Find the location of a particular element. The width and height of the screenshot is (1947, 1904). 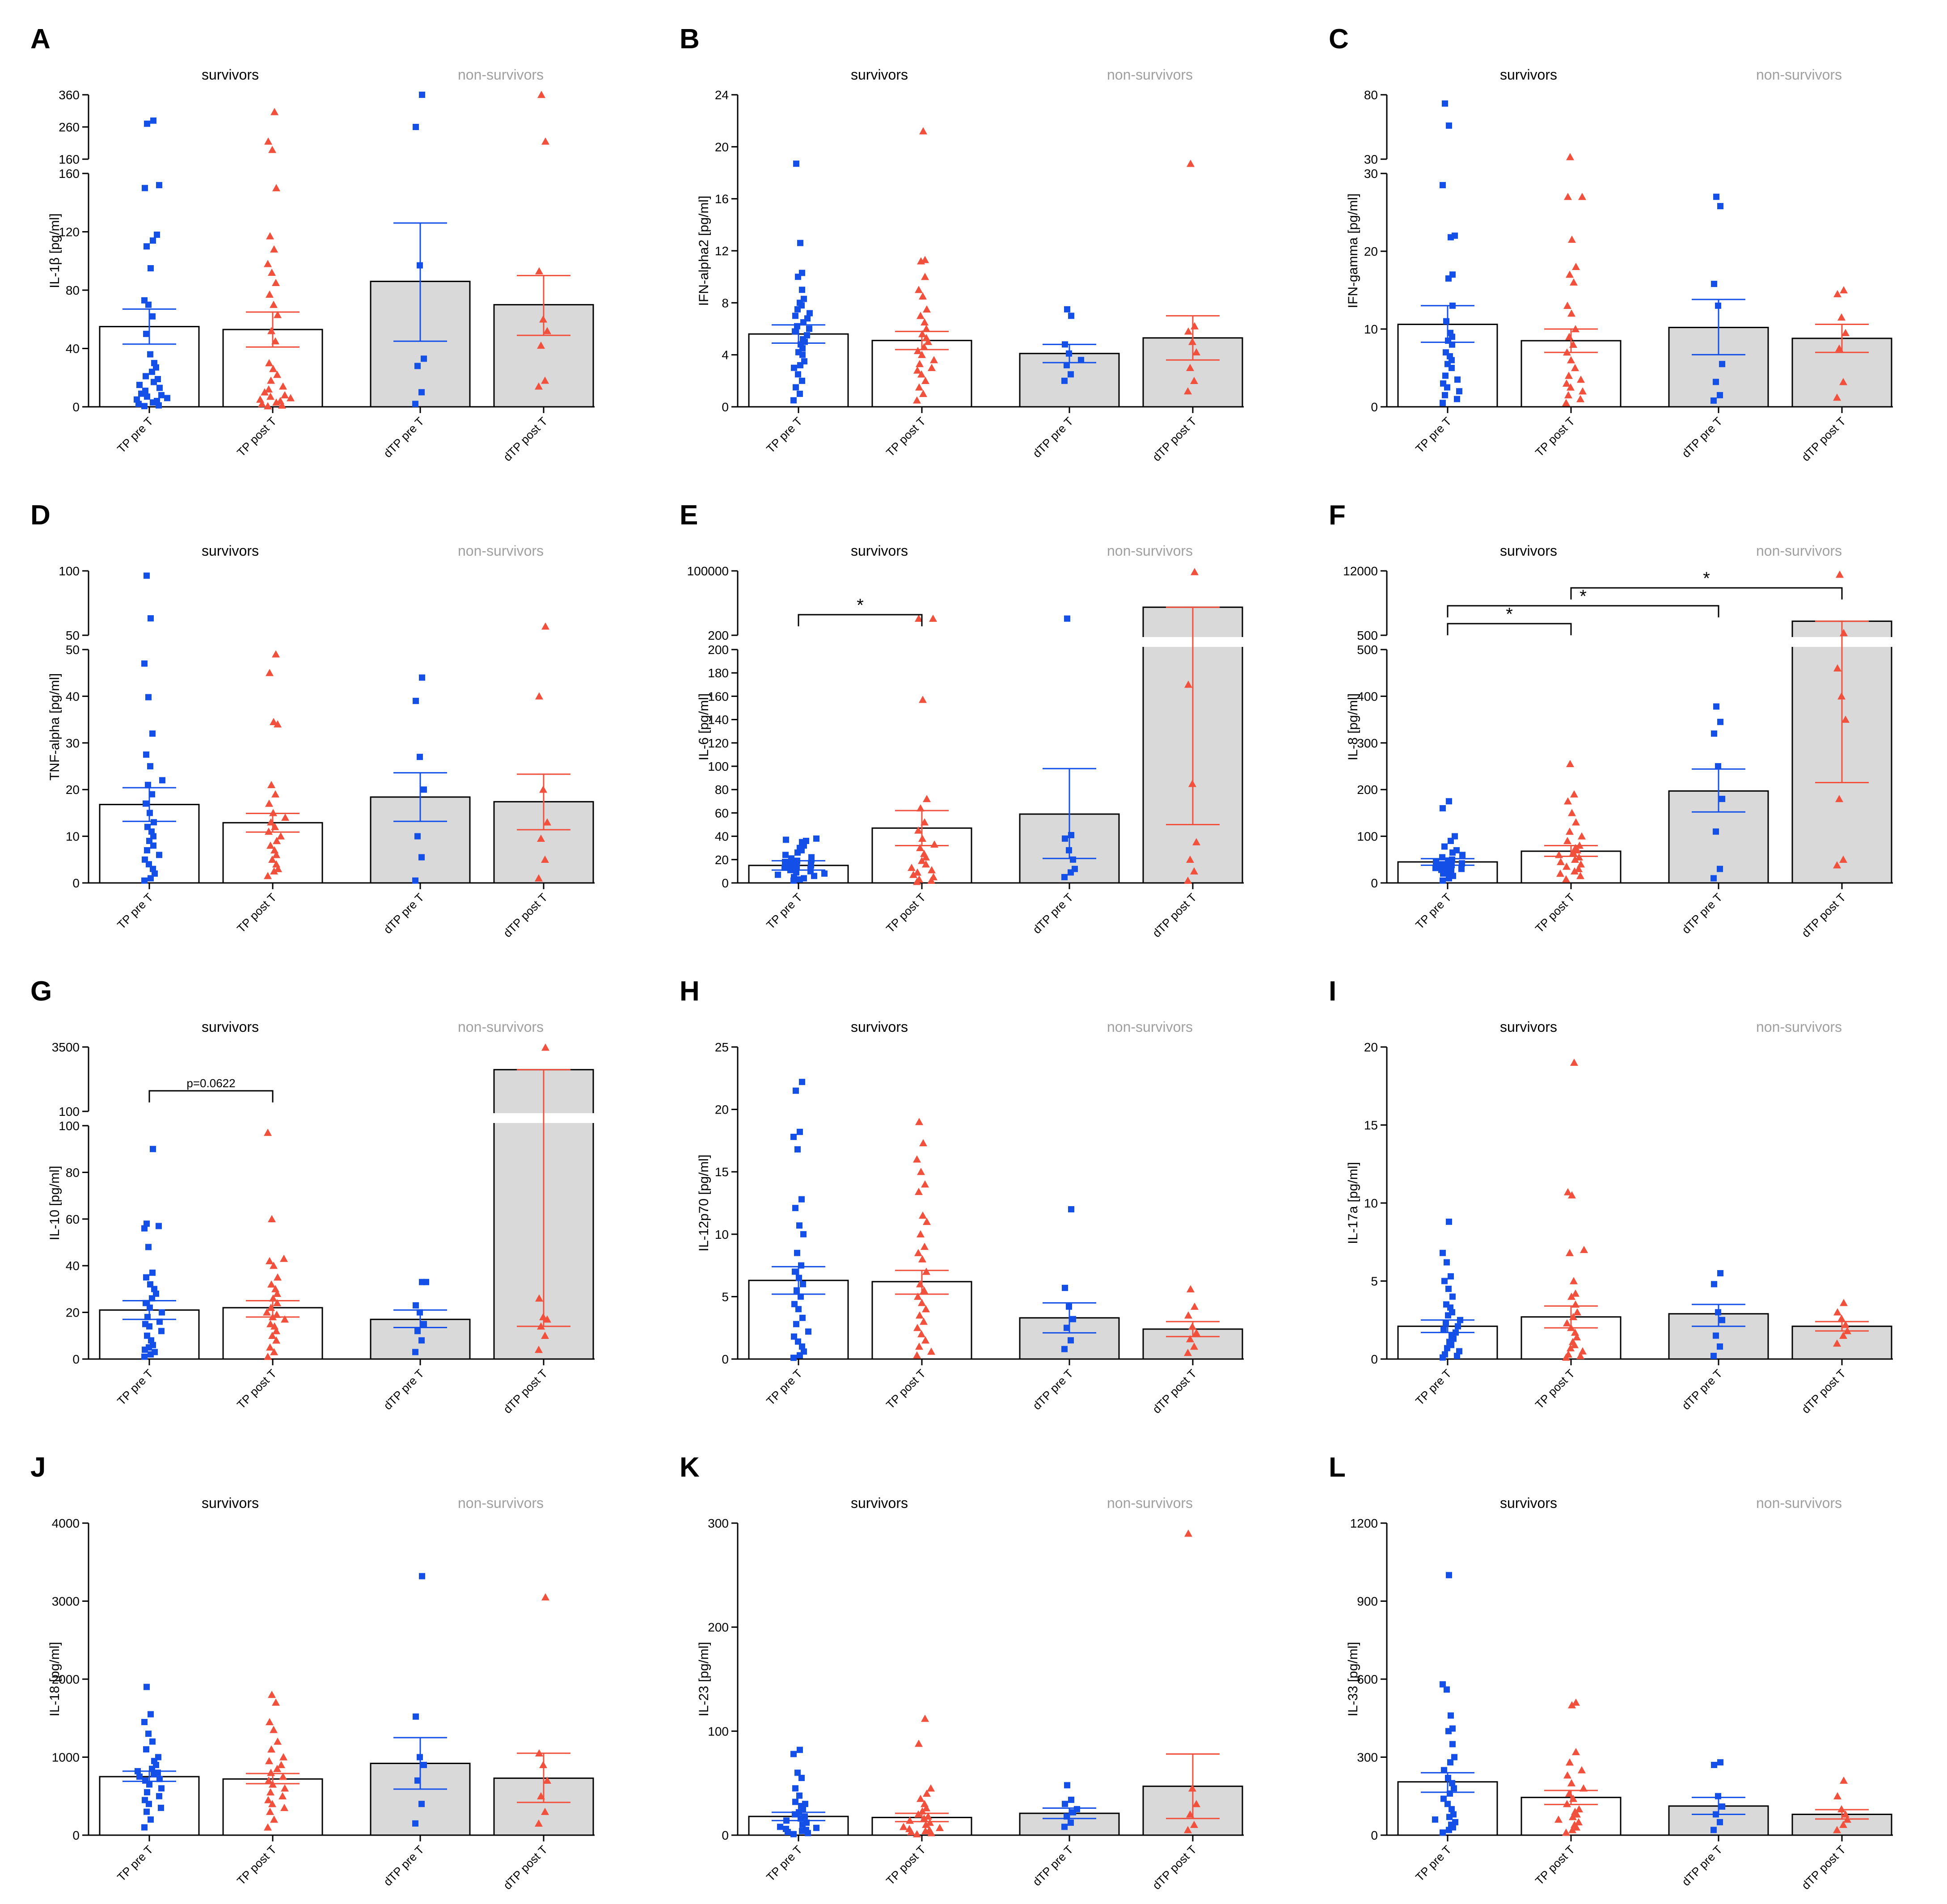

y-axis-label: IL-6 [pg/ml] is located at coordinates (704, 726).